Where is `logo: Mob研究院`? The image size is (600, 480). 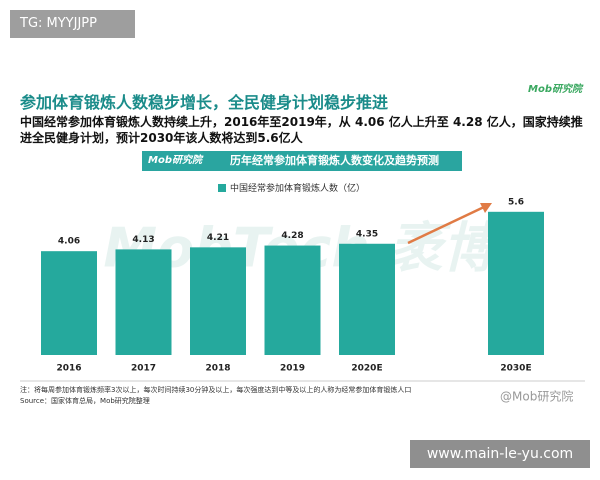
logo: Mob研究院 is located at coordinates (555, 89).